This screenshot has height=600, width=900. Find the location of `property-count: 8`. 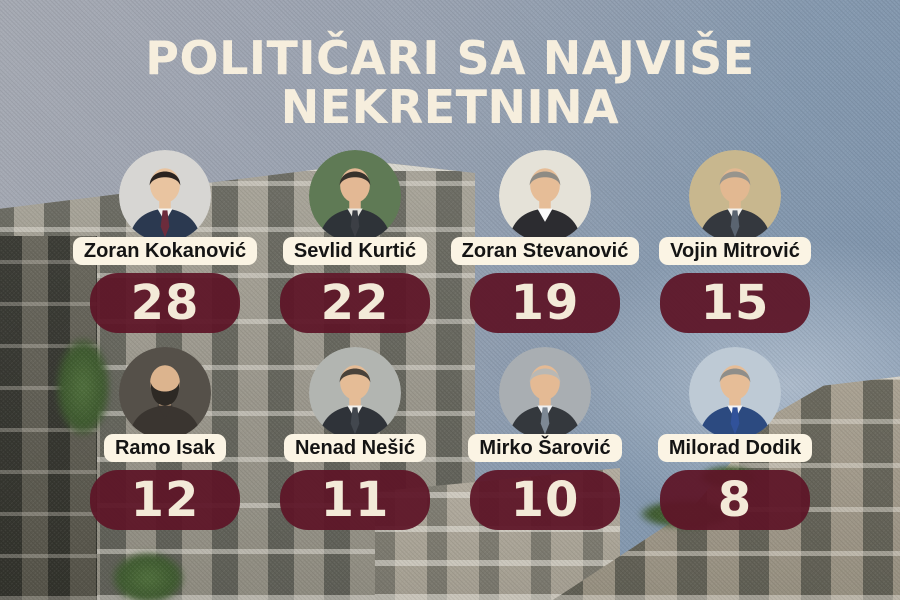

property-count: 8 is located at coordinates (735, 500).